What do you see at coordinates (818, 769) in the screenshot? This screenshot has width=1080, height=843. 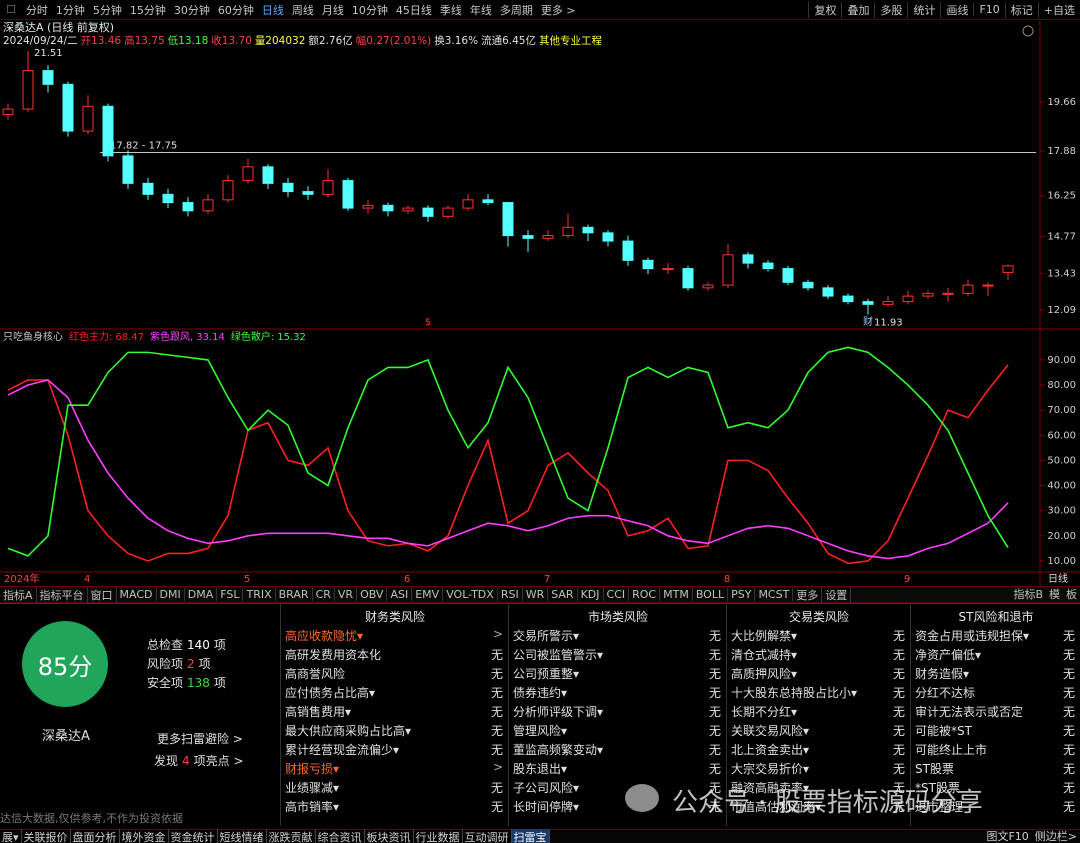 I see `risk-row: 大宗交易折价▾ 无` at bounding box center [818, 769].